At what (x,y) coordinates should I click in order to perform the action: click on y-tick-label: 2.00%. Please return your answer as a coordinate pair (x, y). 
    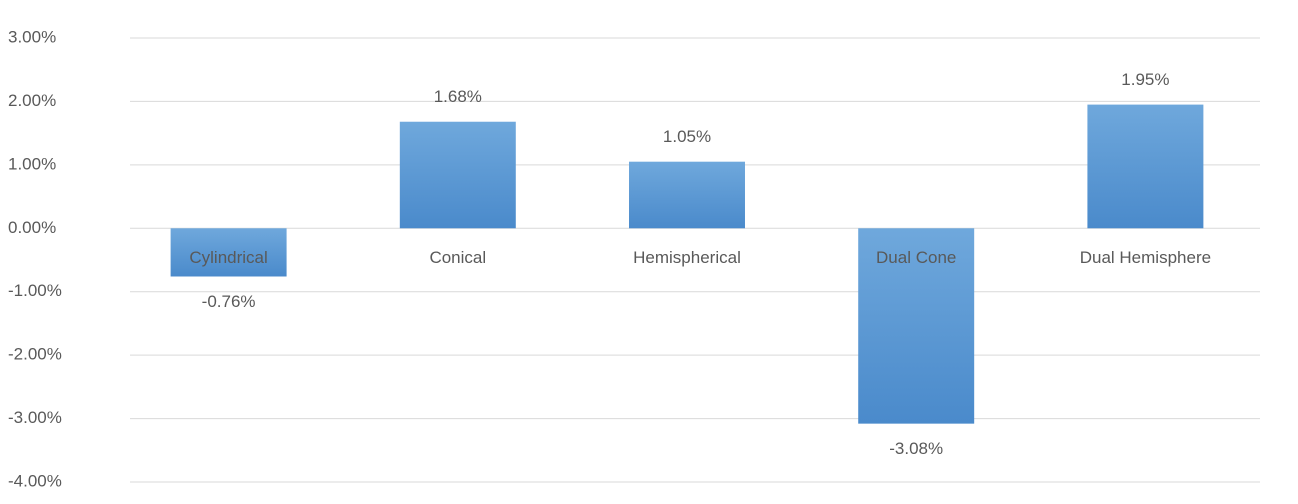
    Looking at the image, I should click on (32, 100).